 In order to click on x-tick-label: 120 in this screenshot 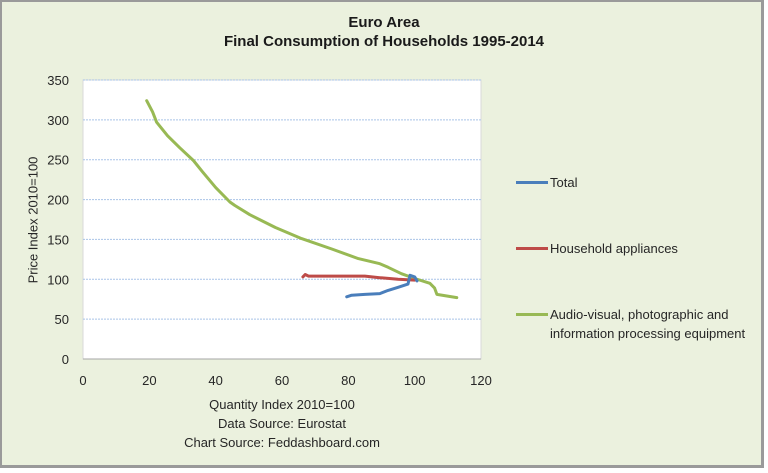, I will do `click(481, 380)`.